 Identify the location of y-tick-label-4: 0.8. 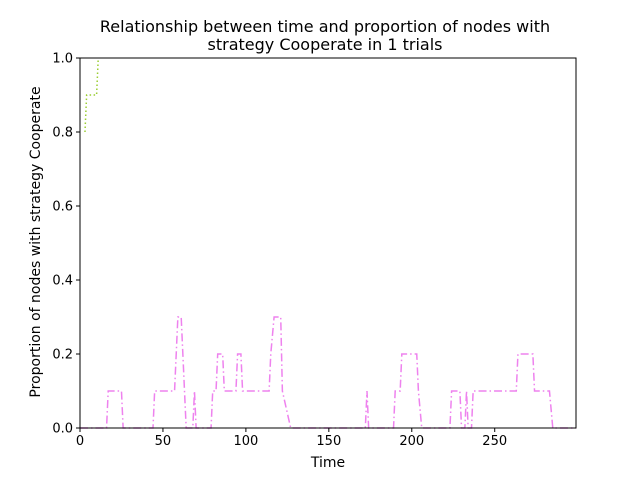
(62, 133).